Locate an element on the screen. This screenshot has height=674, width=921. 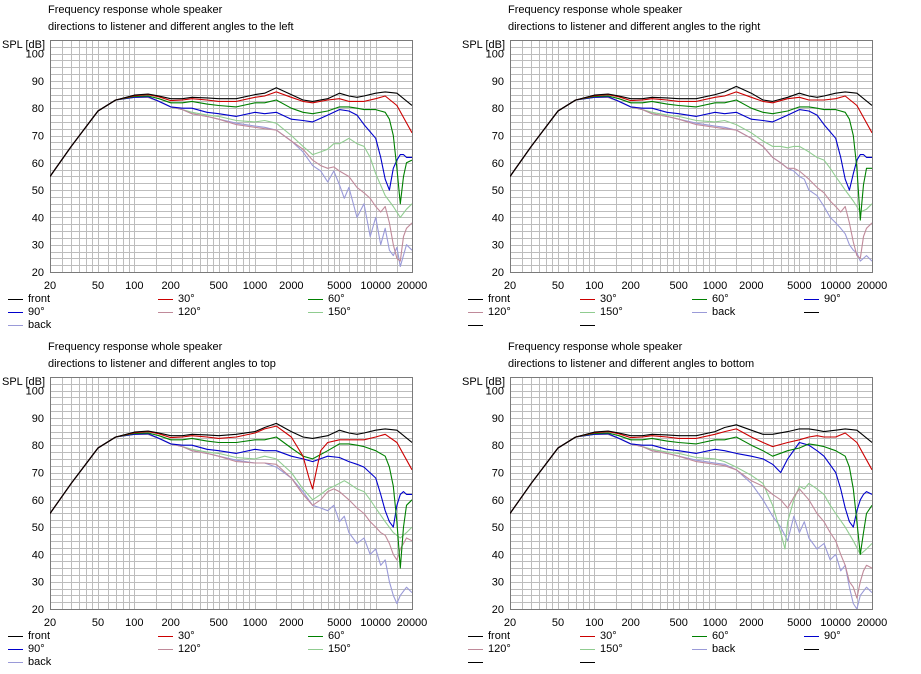
legend-label: 120° is located at coordinates (499, 312).